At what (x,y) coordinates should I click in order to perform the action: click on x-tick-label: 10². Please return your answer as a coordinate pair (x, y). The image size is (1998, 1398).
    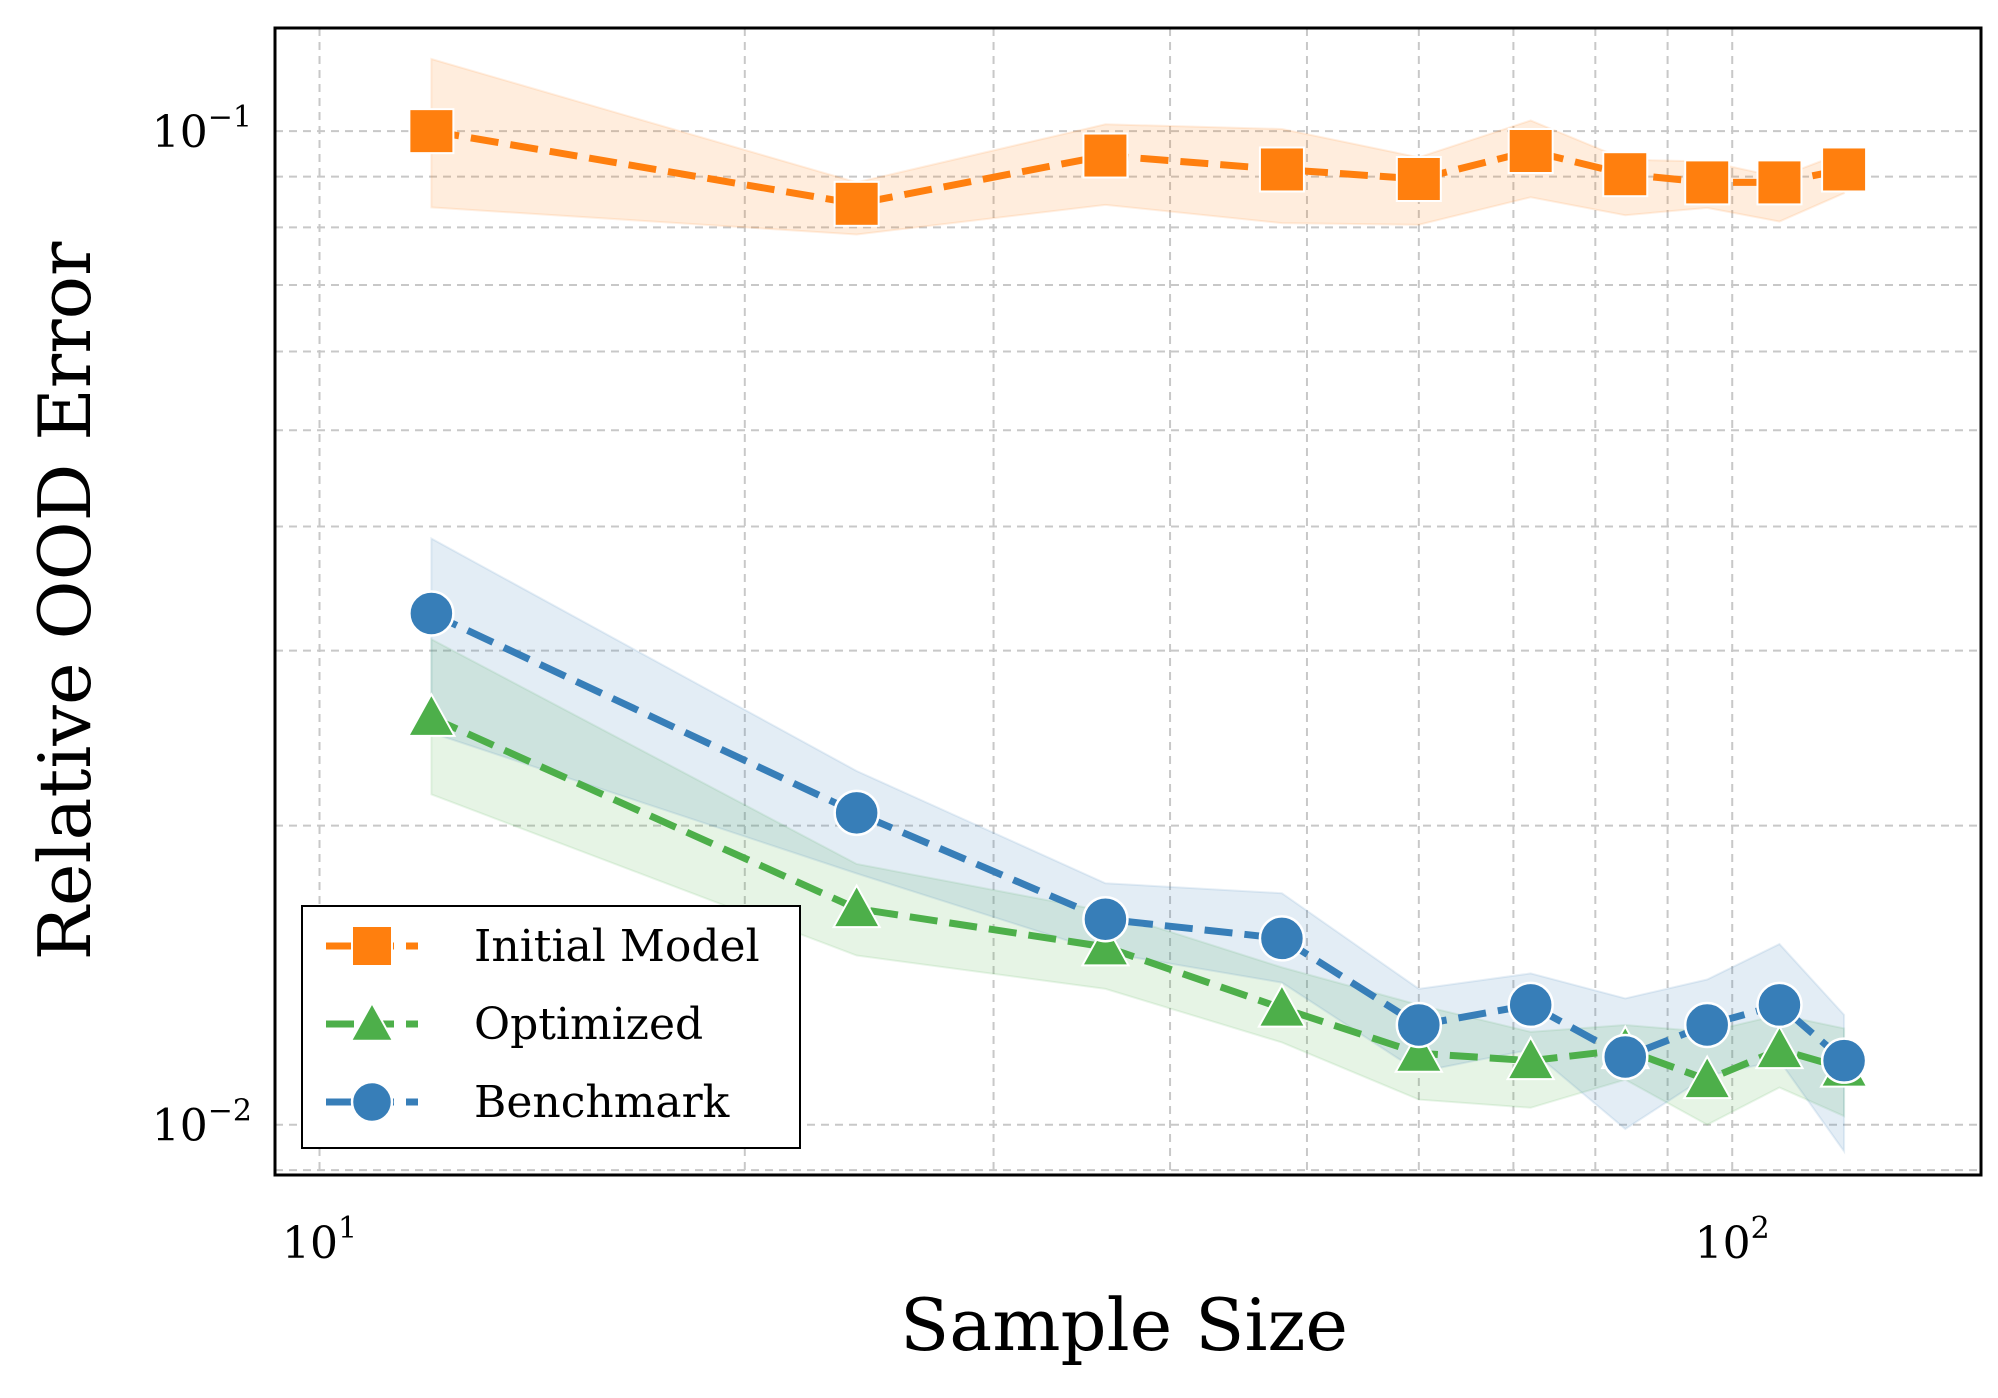
    Looking at the image, I should click on (1732, 1240).